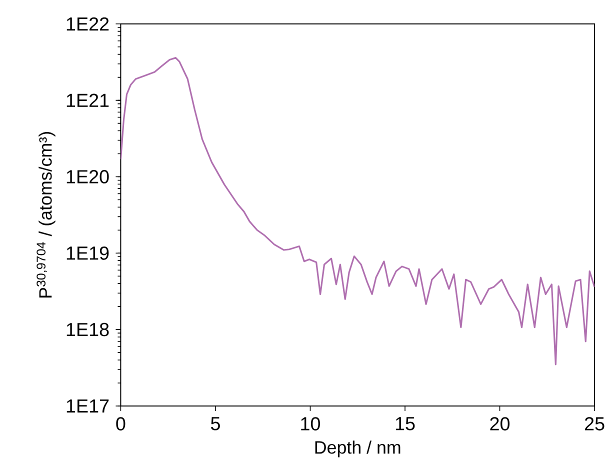  What do you see at coordinates (405, 423) in the screenshot?
I see `x-tick-label: 15` at bounding box center [405, 423].